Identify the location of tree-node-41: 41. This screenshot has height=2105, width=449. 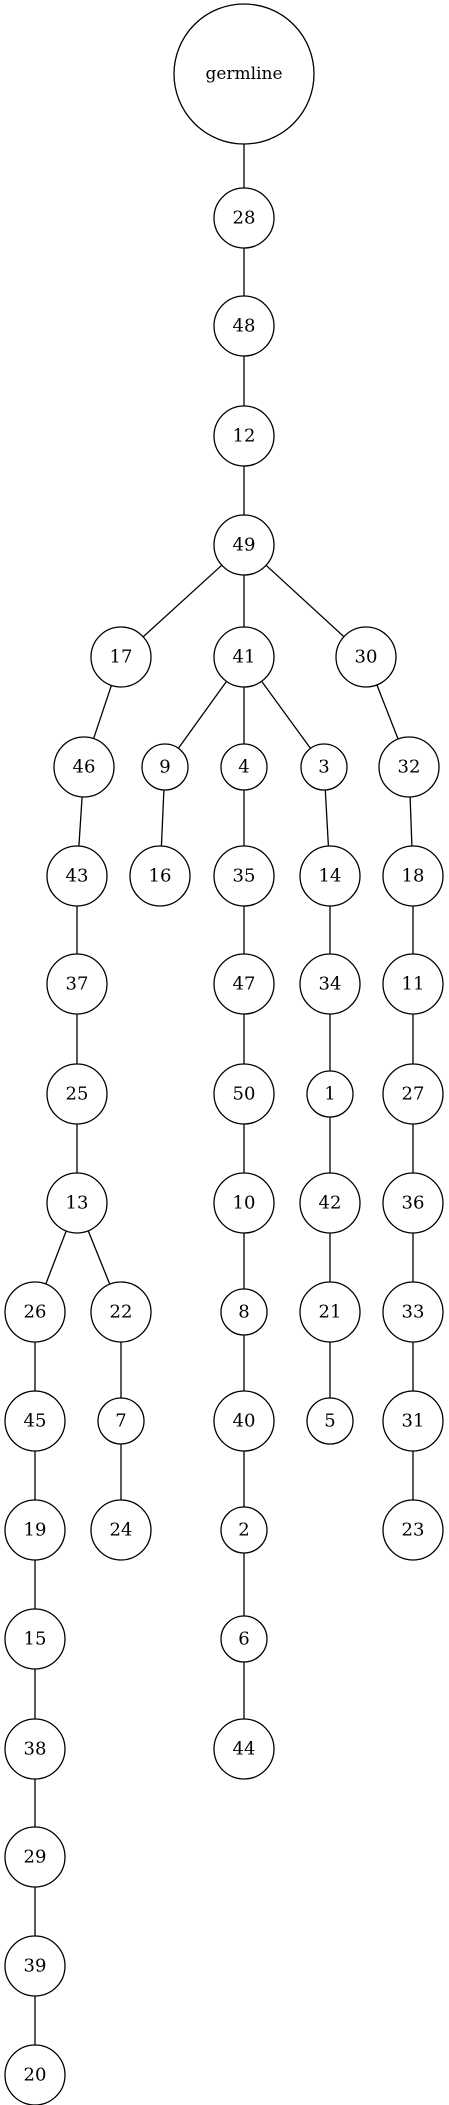
(244, 657).